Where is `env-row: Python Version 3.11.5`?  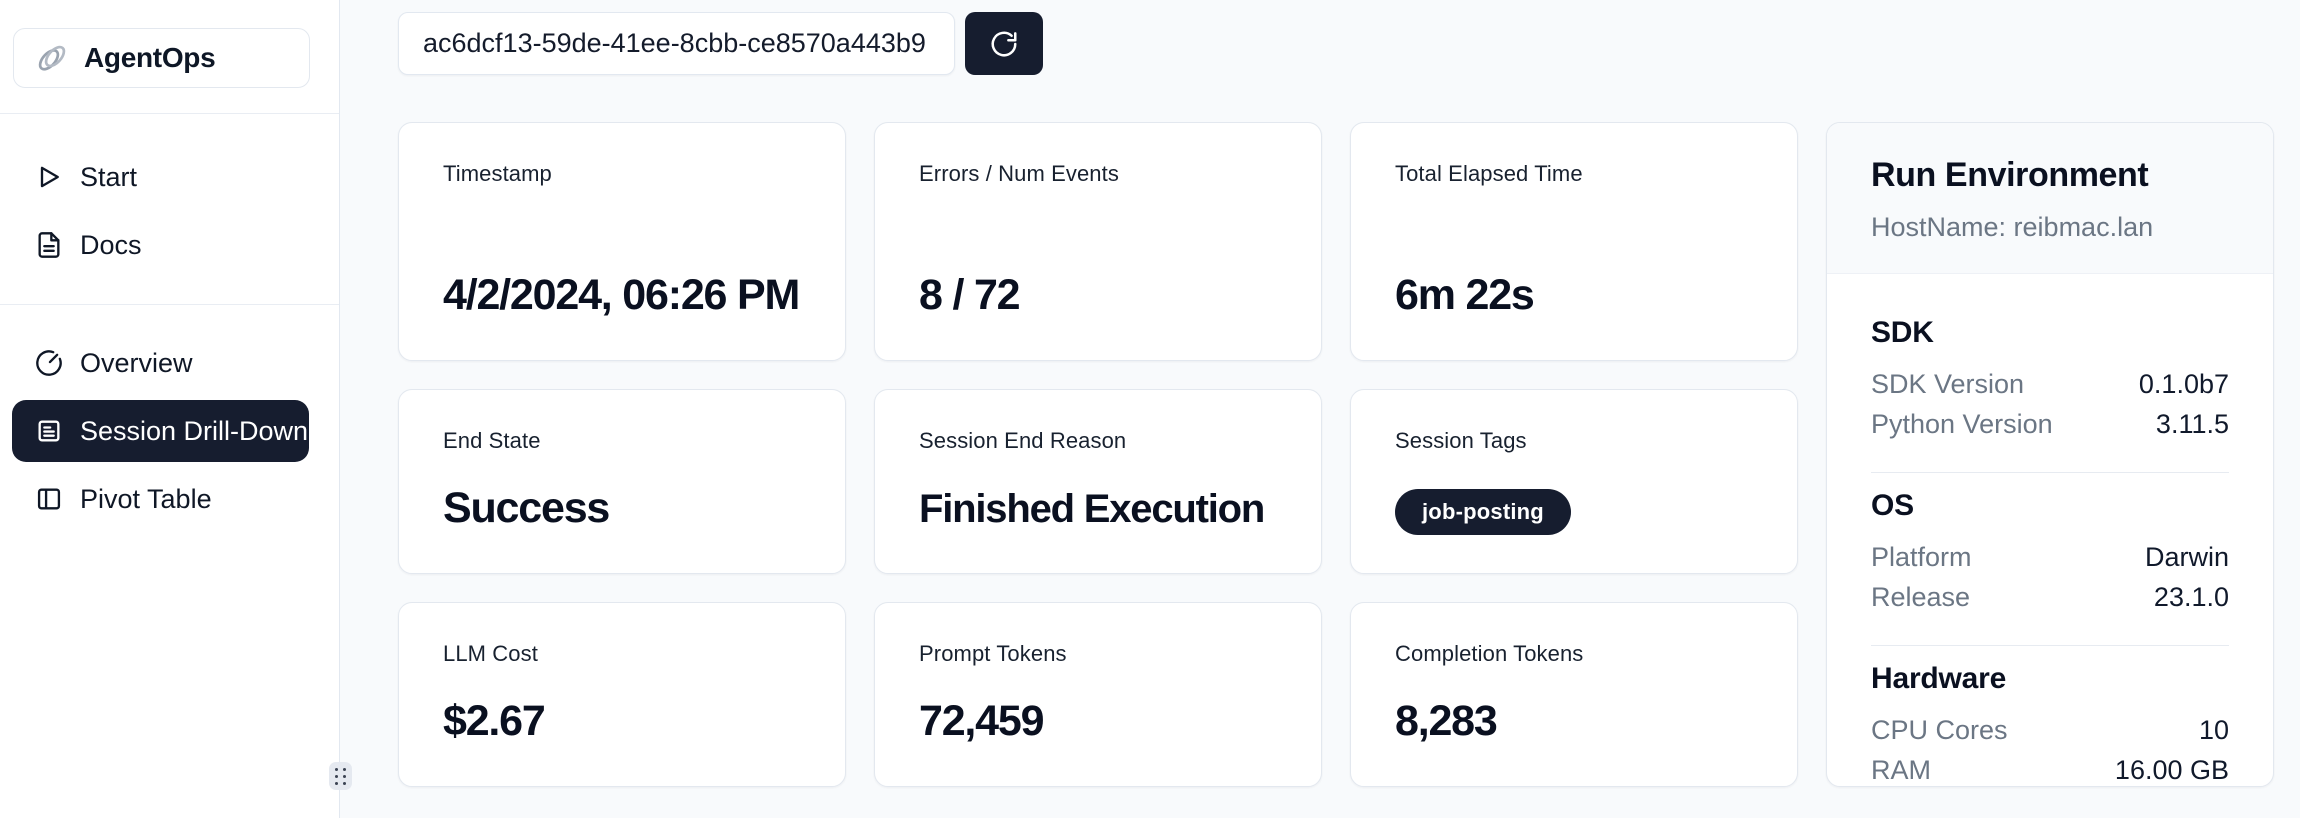
env-row: Python Version 3.11.5 is located at coordinates (2050, 429).